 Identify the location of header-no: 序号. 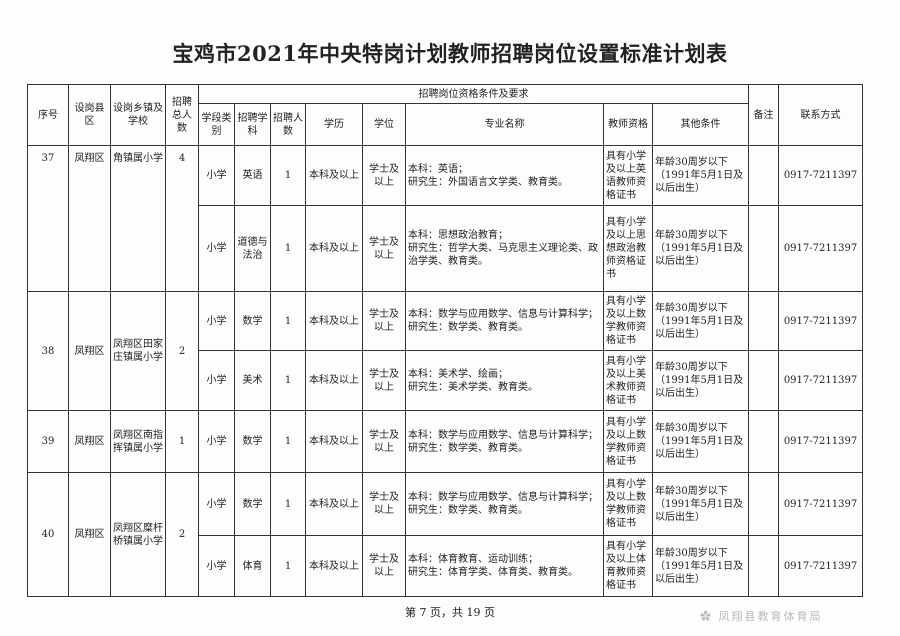
(48, 115).